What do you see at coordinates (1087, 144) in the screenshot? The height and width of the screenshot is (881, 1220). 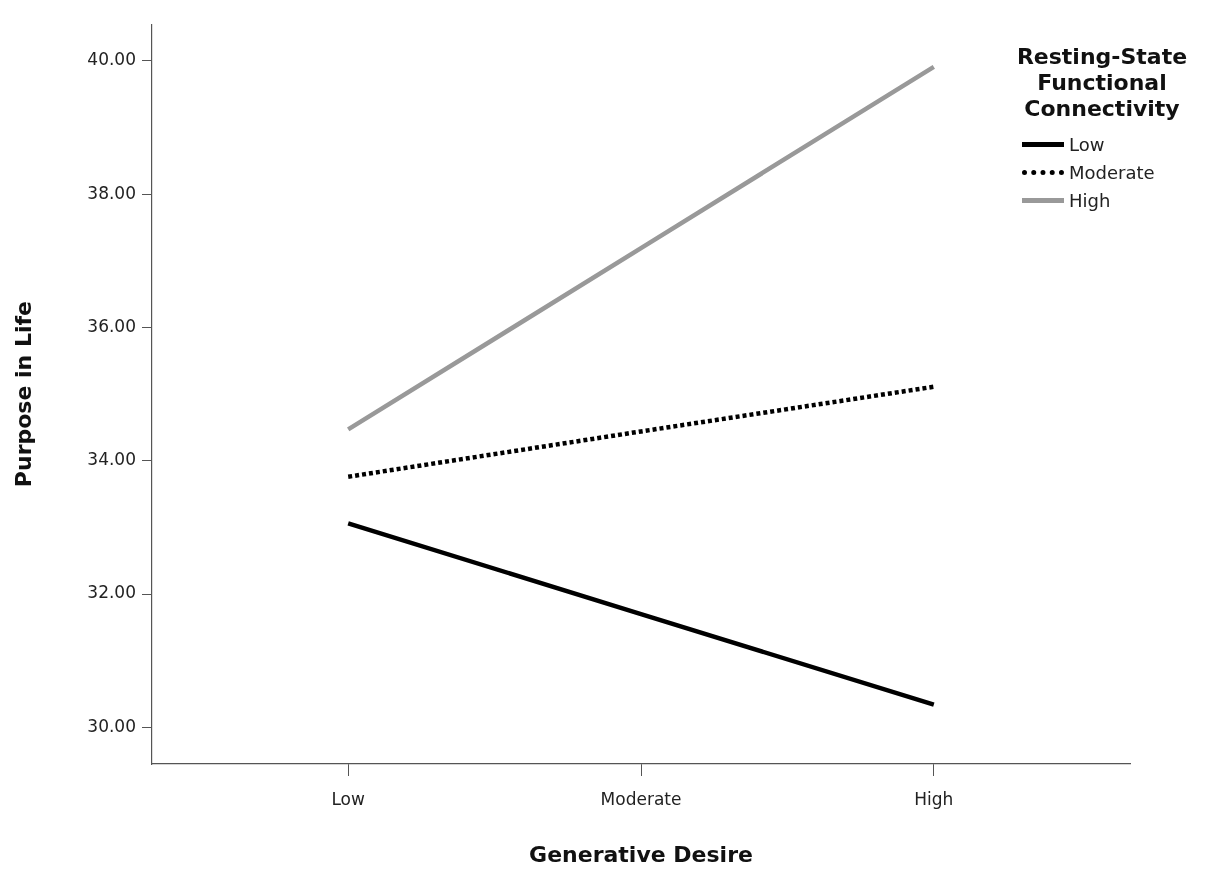 I see `legend-label: Low` at bounding box center [1087, 144].